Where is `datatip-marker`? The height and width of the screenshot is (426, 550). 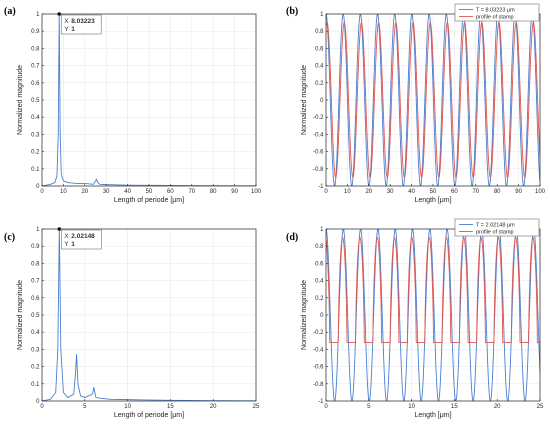
datatip-marker is located at coordinates (59, 229).